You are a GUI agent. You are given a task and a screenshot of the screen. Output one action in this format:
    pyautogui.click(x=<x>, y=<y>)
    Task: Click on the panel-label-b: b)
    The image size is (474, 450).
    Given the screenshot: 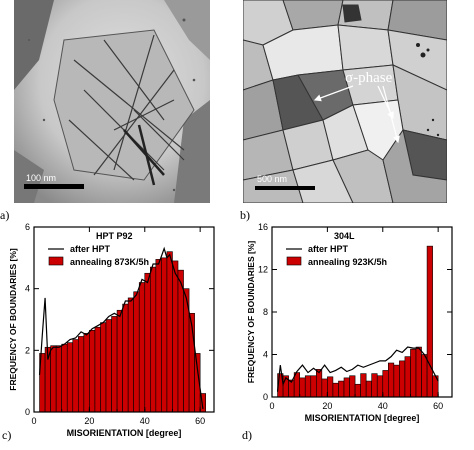 What is the action you would take?
    pyautogui.click(x=245, y=215)
    